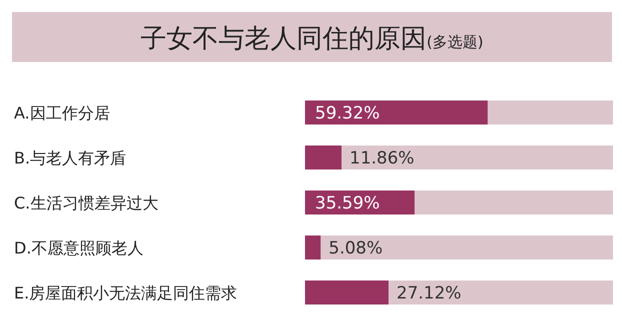  What do you see at coordinates (355, 248) in the screenshot?
I see `data-label: 5.08%` at bounding box center [355, 248].